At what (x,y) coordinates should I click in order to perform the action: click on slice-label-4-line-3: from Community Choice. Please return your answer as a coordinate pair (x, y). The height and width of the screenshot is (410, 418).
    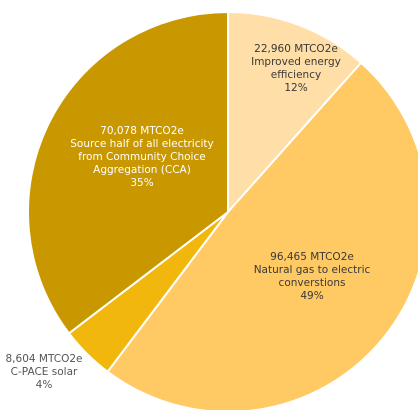
    Looking at the image, I should click on (141, 157).